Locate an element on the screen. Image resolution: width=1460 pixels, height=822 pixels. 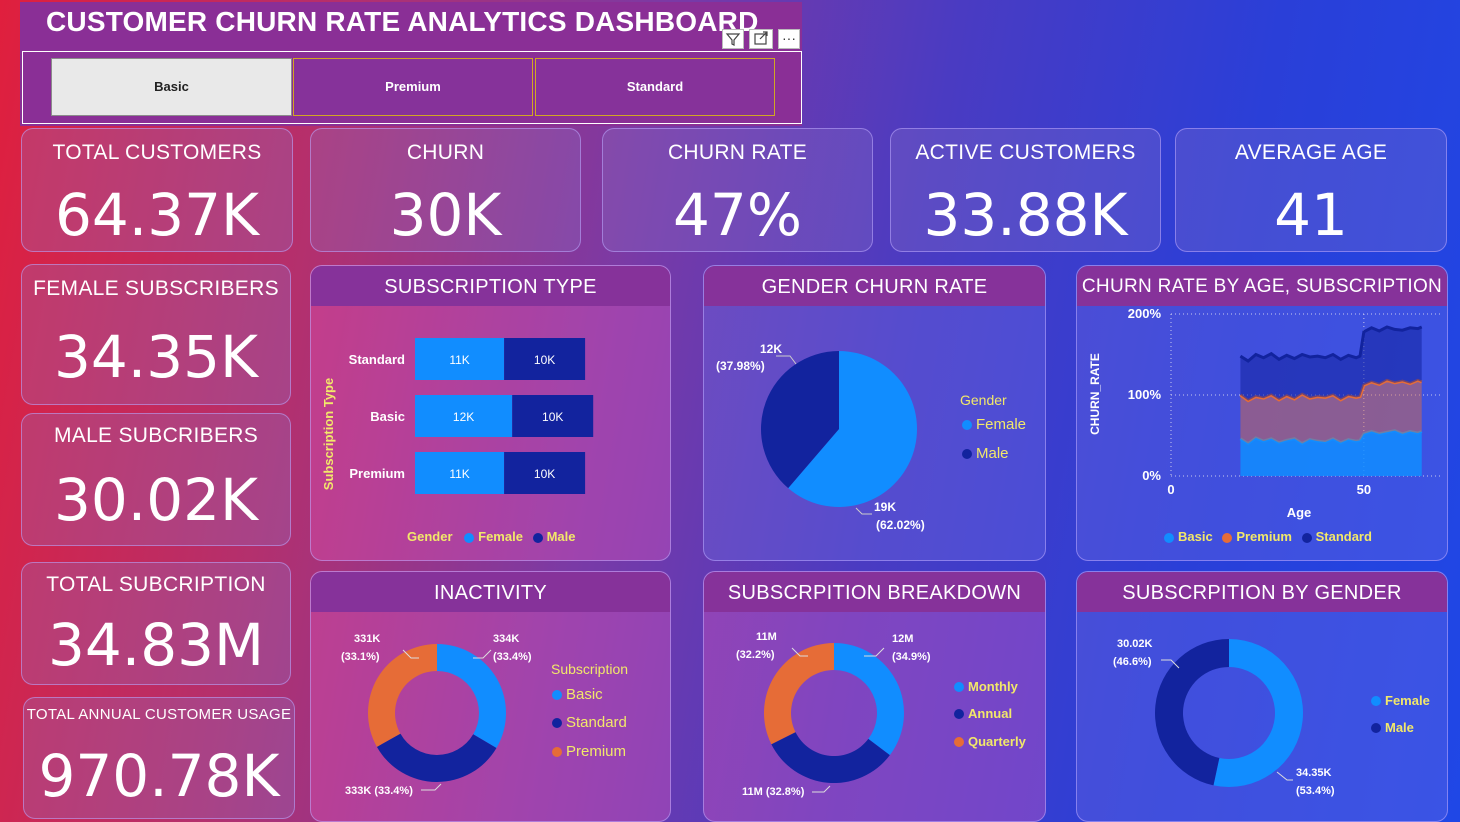
kpi-card-male-subscribers: MALE SUBCRIBERS 30.02K is located at coordinates (156, 479).